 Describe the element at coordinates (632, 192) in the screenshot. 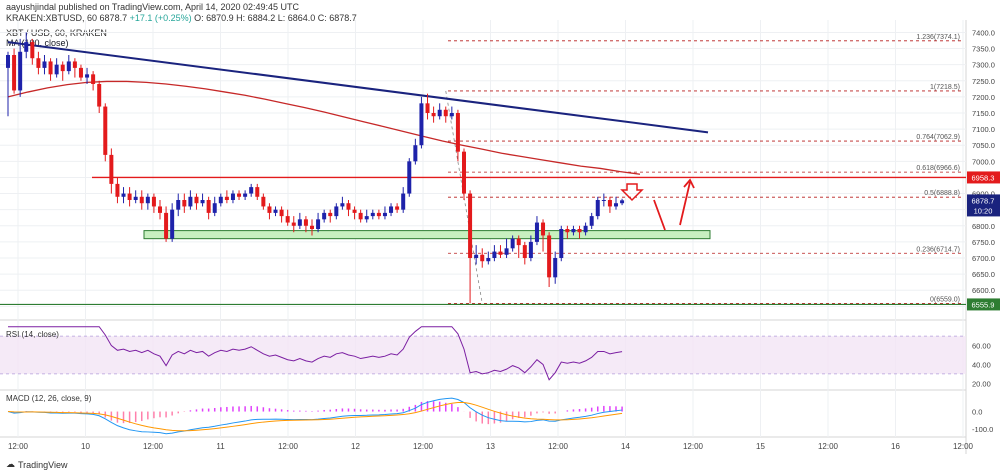

I see `resistance-test-arrow-icon` at that location.